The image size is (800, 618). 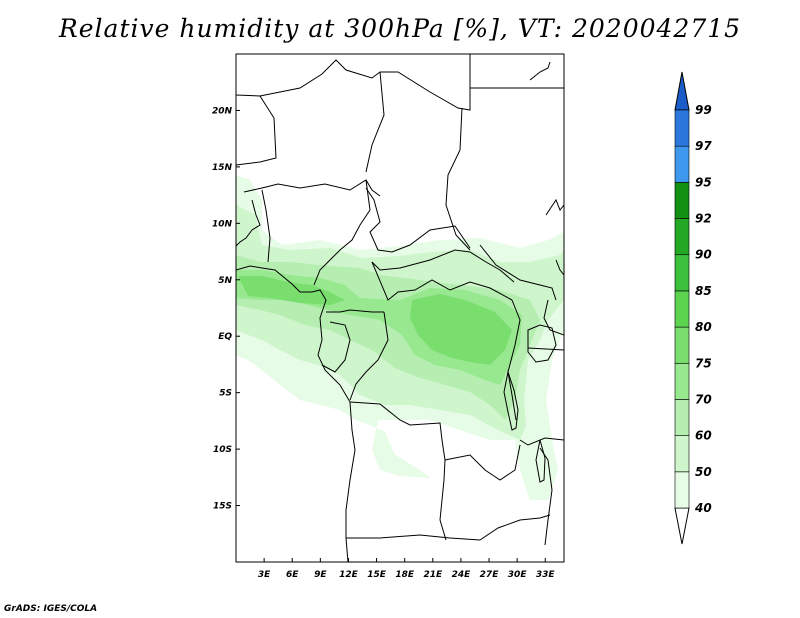 I want to click on coastline-red-sea, so click(x=540, y=71).